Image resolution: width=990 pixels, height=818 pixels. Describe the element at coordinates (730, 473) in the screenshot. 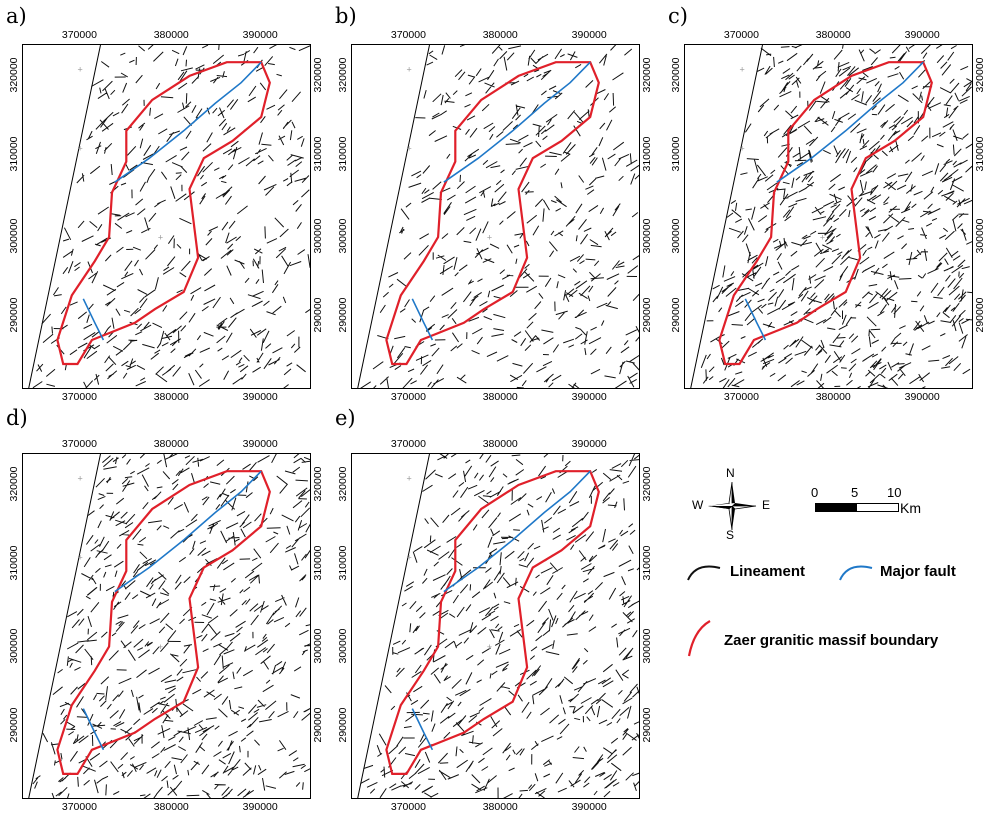

I see `compass-n: N` at that location.